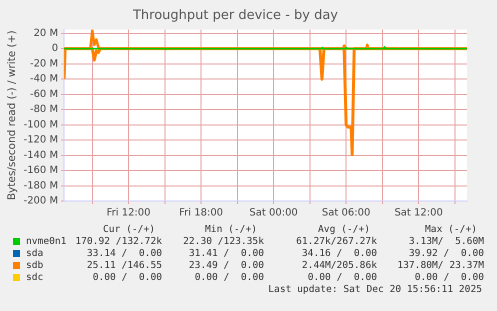  I want to click on text: 34.16 / 0.00, so click(339, 253).